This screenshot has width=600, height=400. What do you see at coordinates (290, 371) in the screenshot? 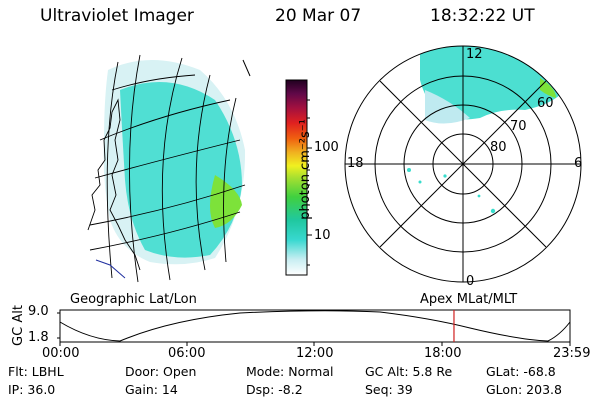
I see `mode-readout: Mode: Normal` at bounding box center [290, 371].